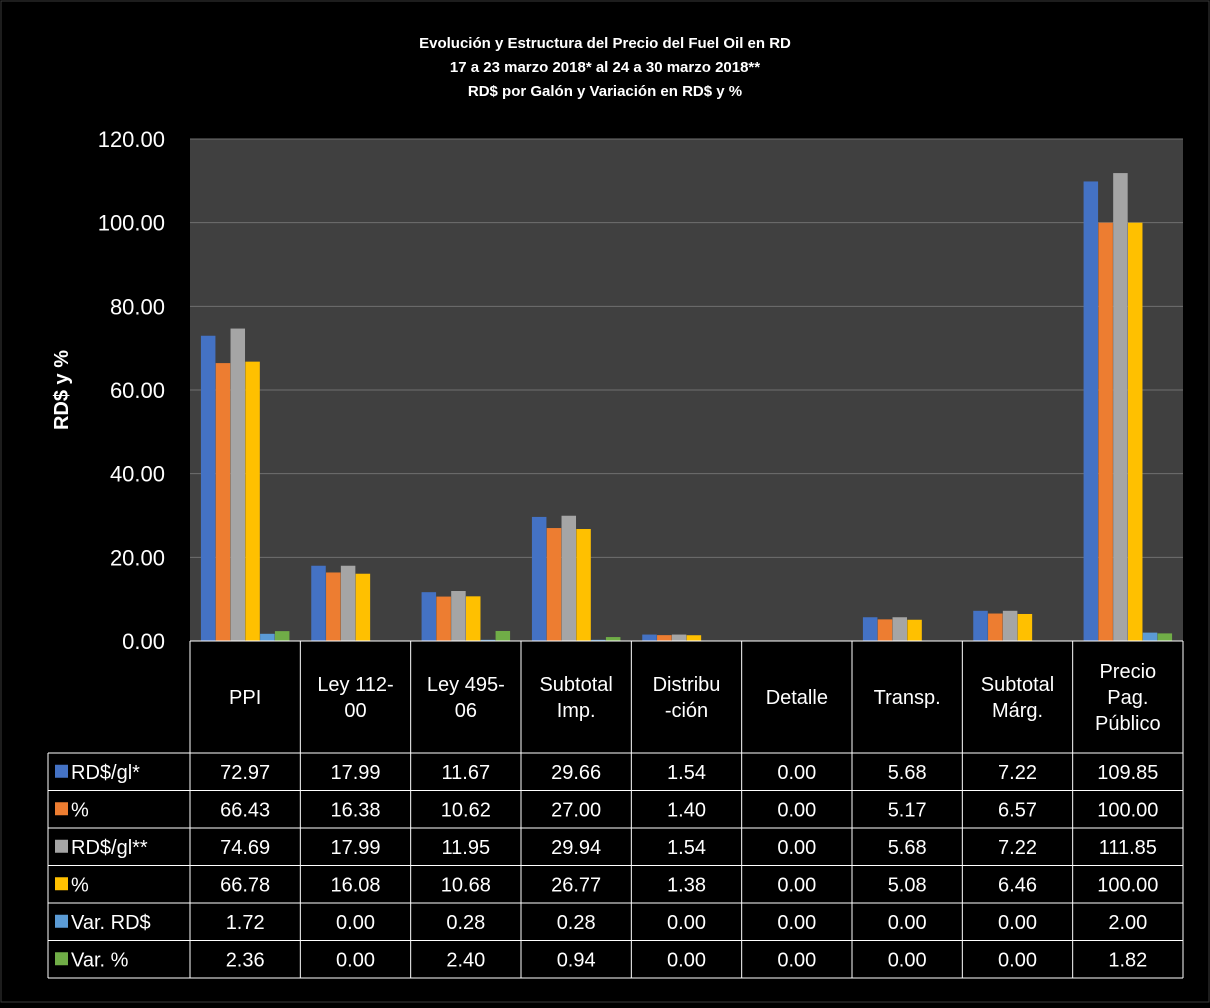 This screenshot has width=1210, height=1008. Describe the element at coordinates (465, 960) in the screenshot. I see `data-label: 2.40` at that location.